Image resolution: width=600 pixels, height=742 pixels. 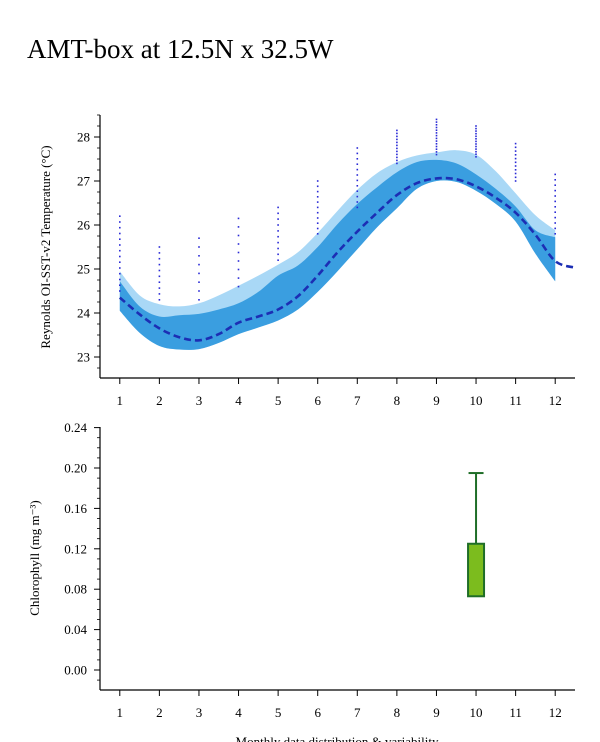 I want to click on sst-x-tick-label: 4, so click(x=238, y=400).